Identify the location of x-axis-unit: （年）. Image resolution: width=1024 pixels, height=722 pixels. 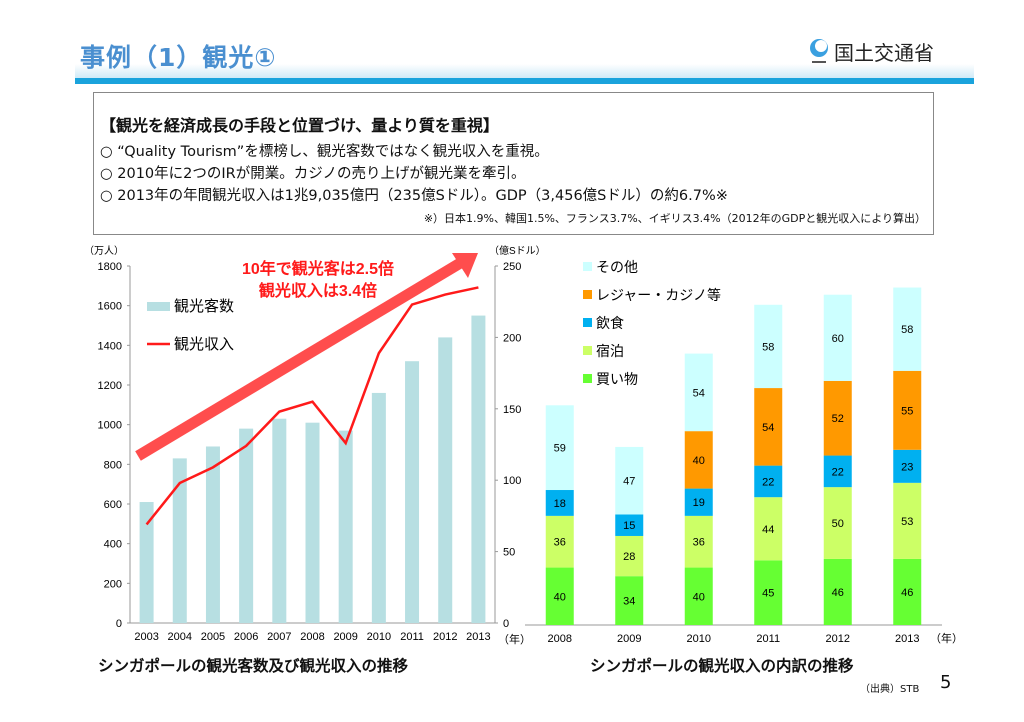
(514, 639).